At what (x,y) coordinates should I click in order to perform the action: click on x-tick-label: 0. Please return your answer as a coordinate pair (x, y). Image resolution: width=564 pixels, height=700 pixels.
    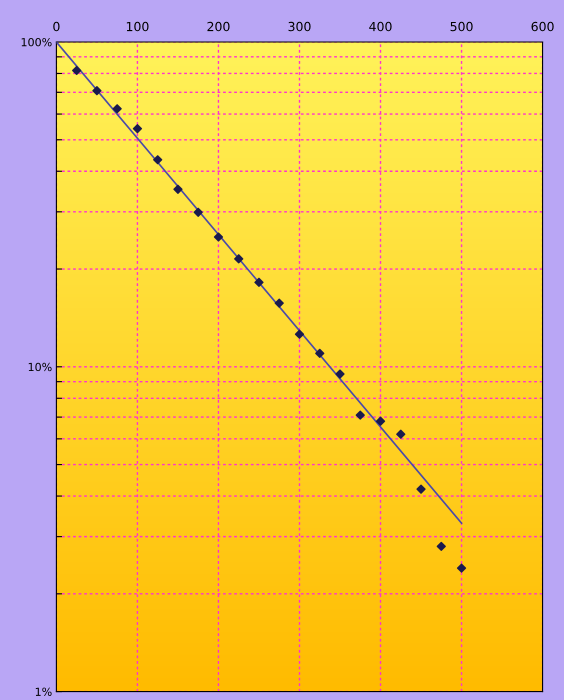
    Looking at the image, I should click on (56, 27).